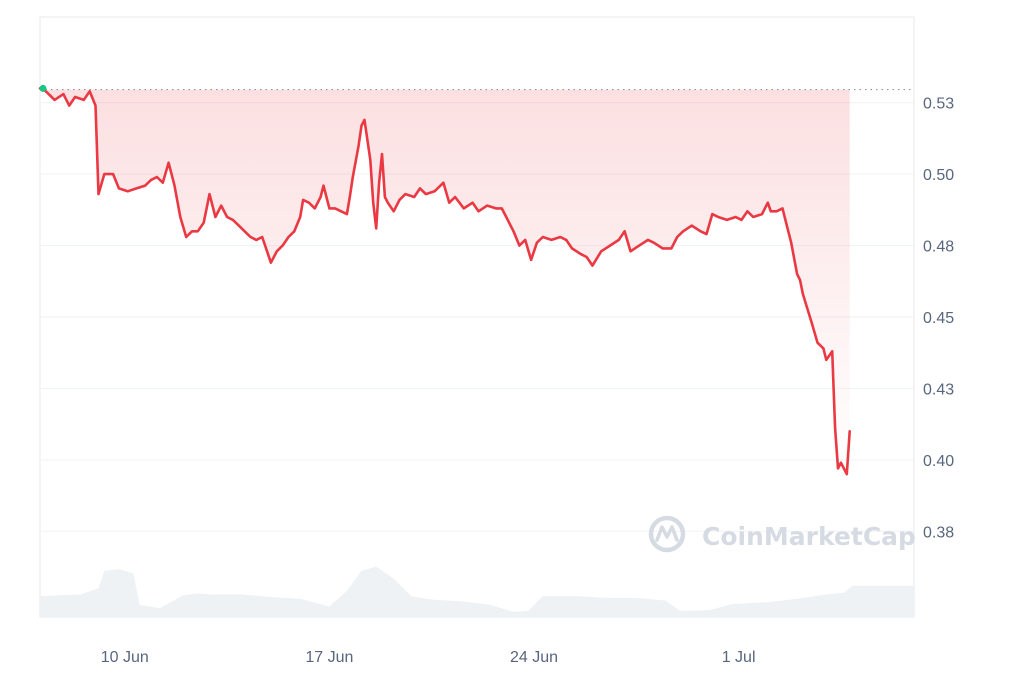  I want to click on y-tick-label: 0.40, so click(938, 461).